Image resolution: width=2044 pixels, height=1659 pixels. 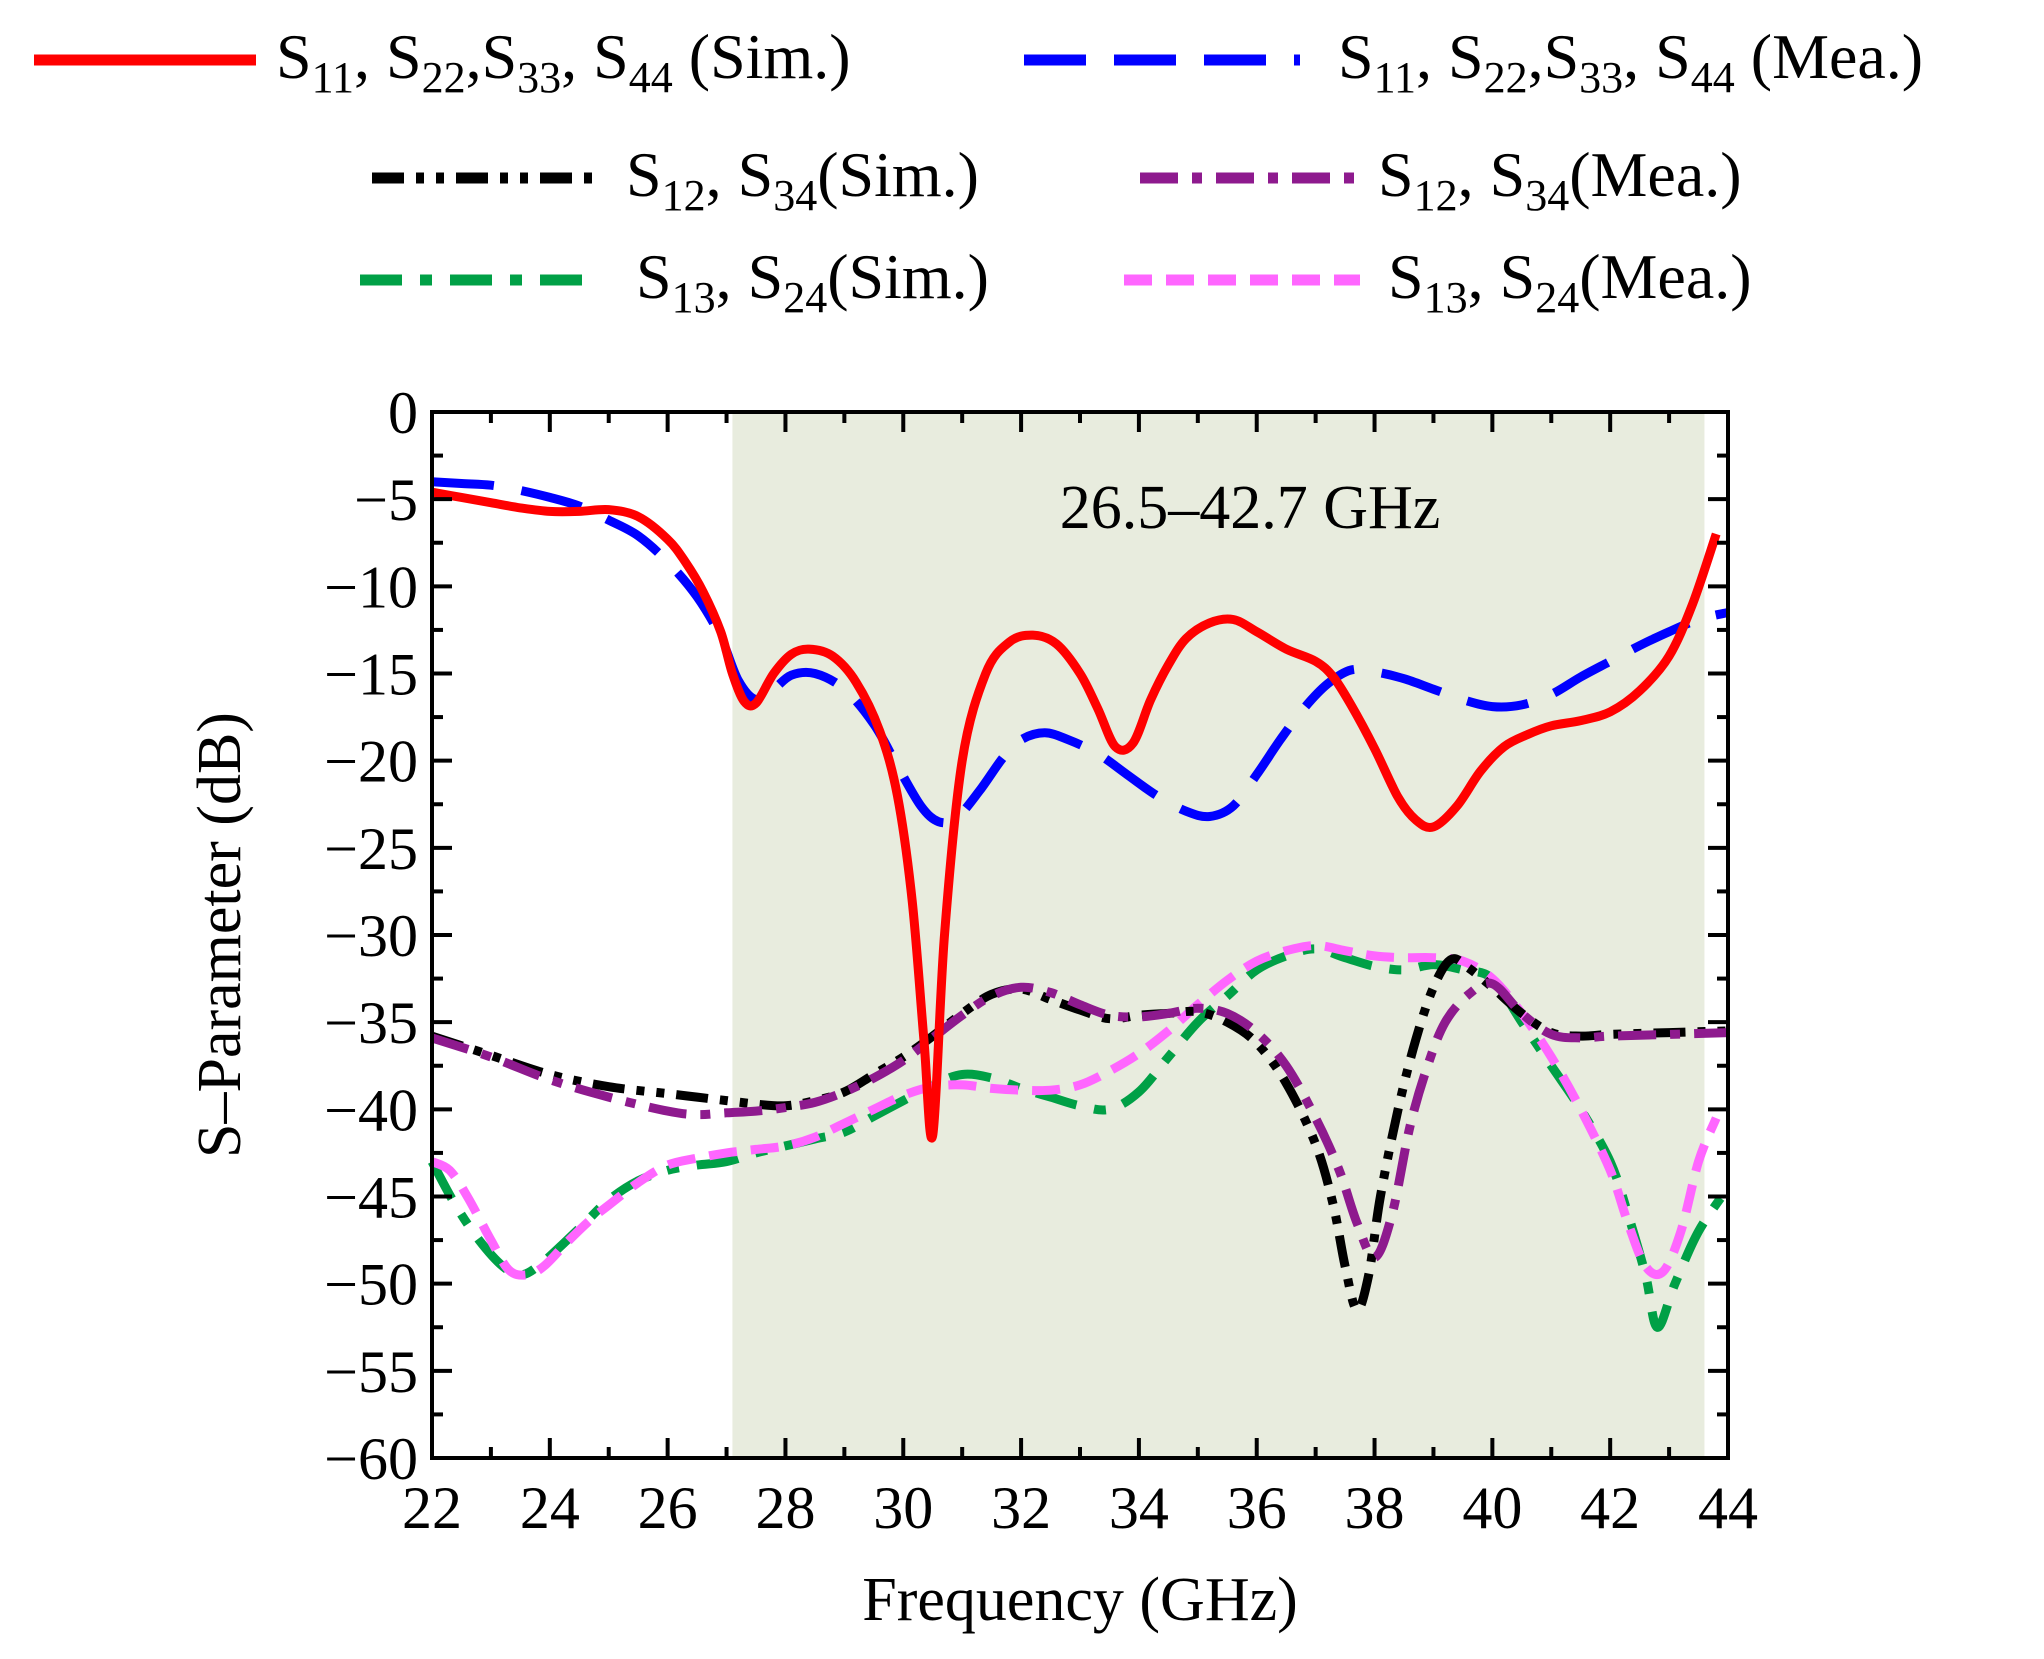 What do you see at coordinates (1257, 1508) in the screenshot?
I see `x-tick-label: 36` at bounding box center [1257, 1508].